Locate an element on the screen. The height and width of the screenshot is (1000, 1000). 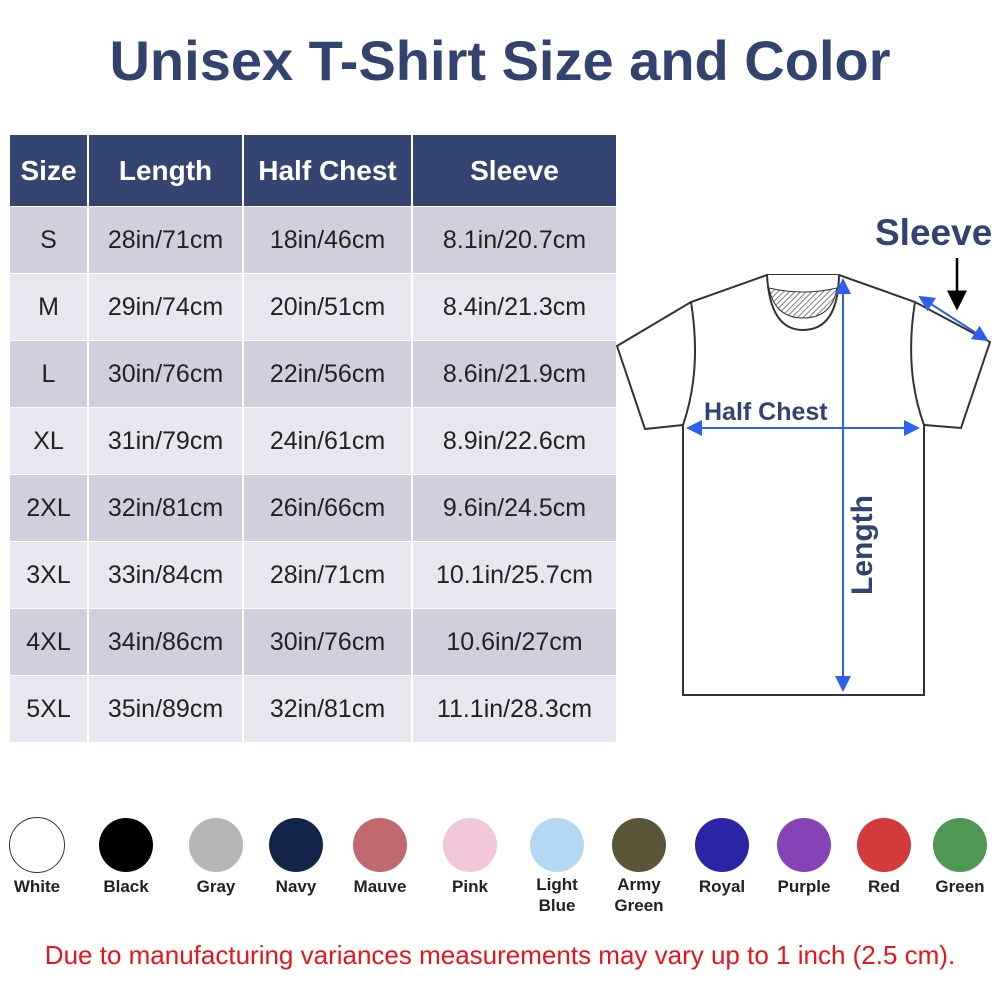
cell-size: S is located at coordinates (49, 240).